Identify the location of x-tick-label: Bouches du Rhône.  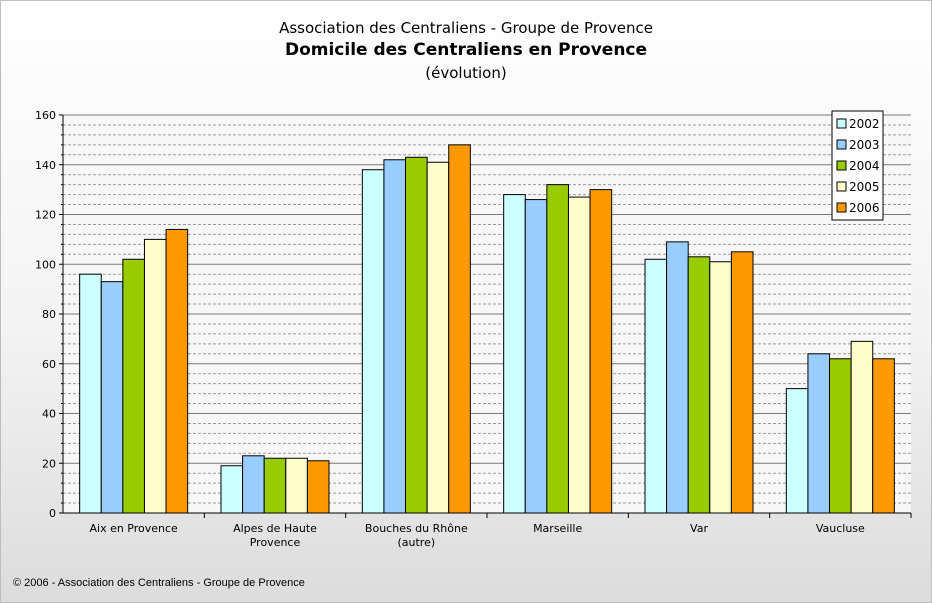
(416, 528).